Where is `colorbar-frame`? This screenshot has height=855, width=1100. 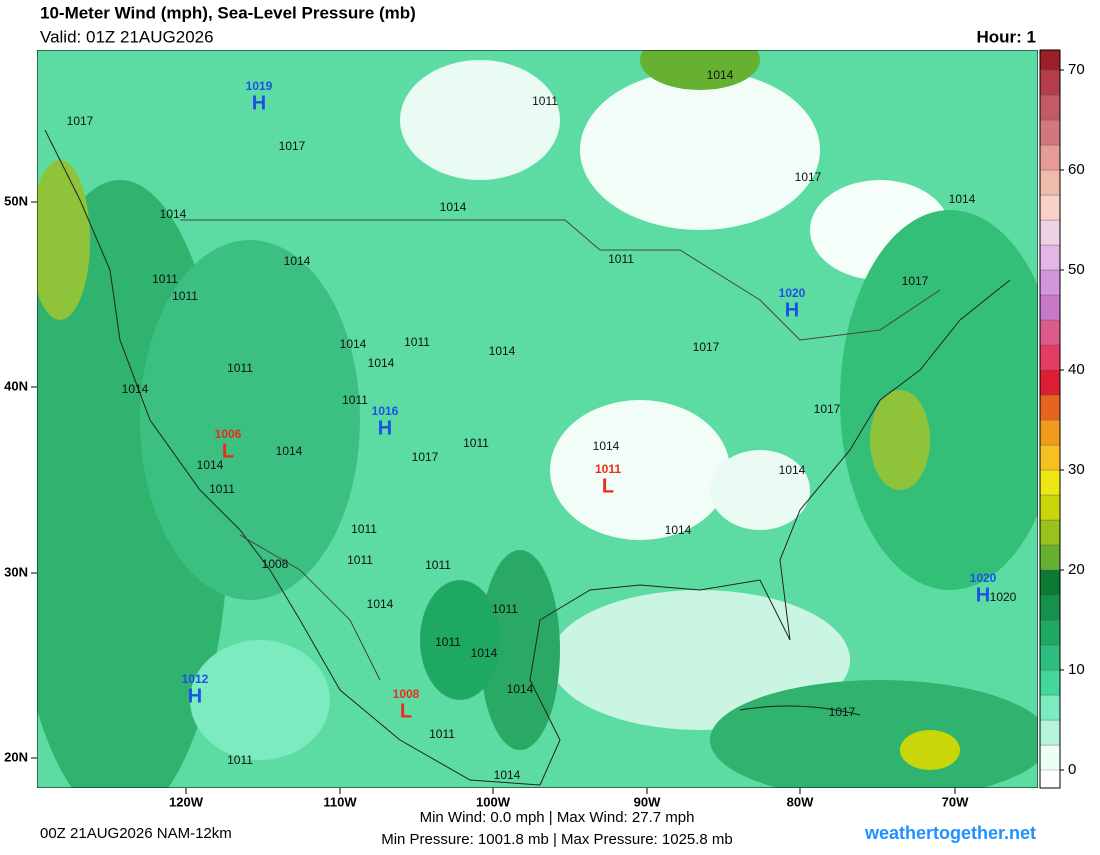
colorbar-frame is located at coordinates (1050, 419).